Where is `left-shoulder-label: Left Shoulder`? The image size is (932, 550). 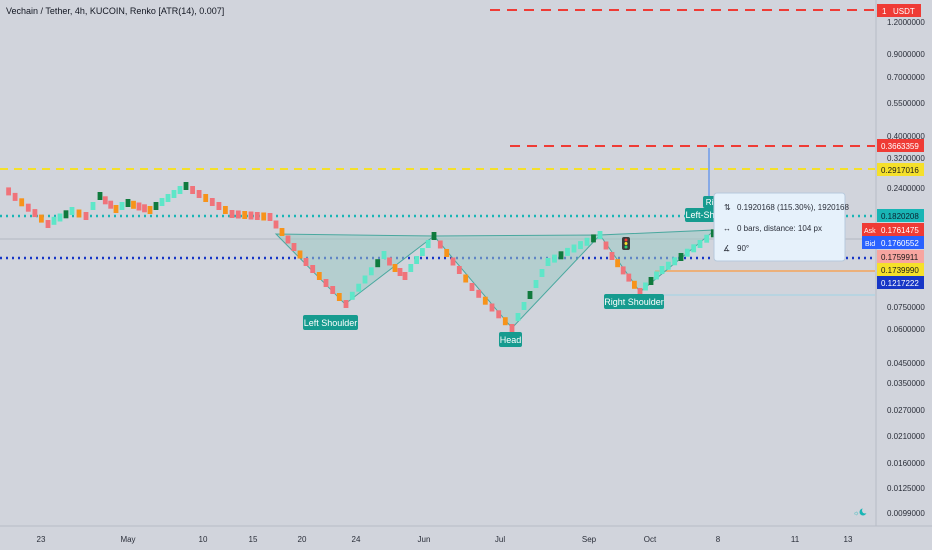 left-shoulder-label: Left Shoulder is located at coordinates (330, 322).